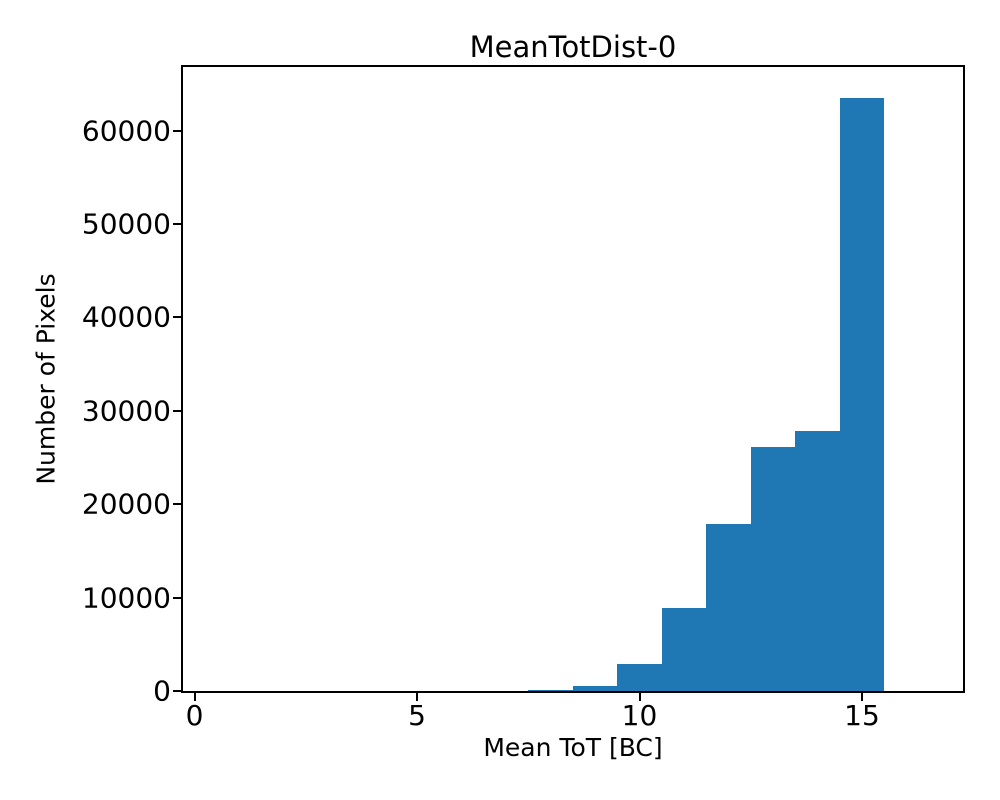 The image size is (1000, 800). Describe the element at coordinates (126, 130) in the screenshot. I see `y-axis-tick-label: 60000` at that location.